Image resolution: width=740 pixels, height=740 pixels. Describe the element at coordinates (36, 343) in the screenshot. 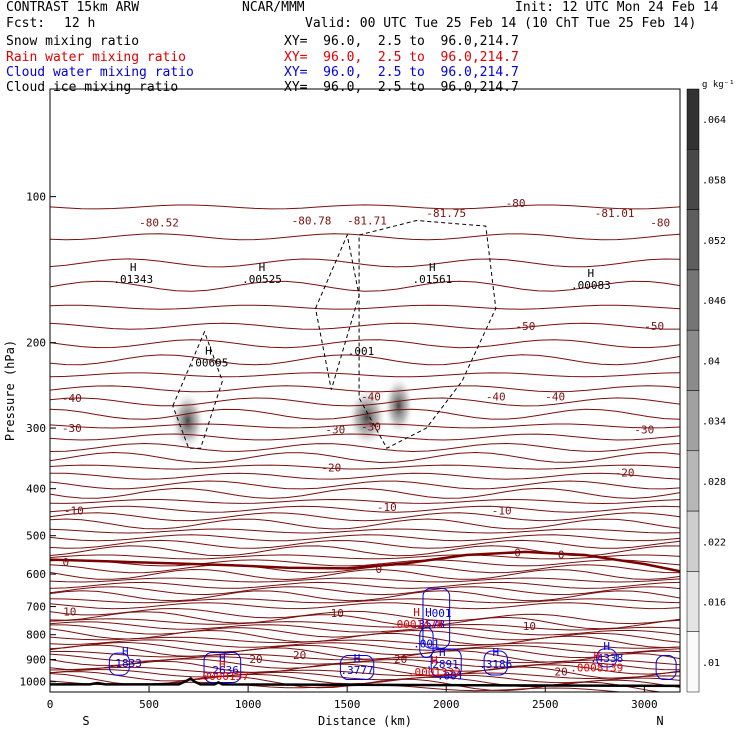

I see `y-tick-label-1: 200` at that location.